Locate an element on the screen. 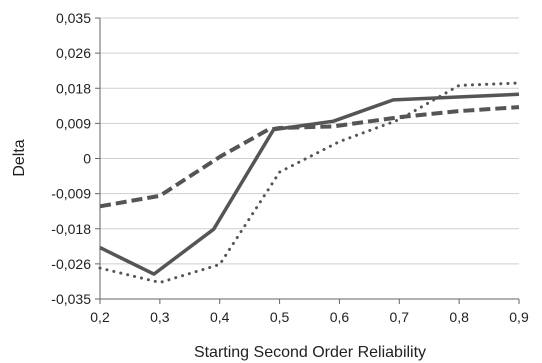 The height and width of the screenshot is (363, 542). x-axis-title: Starting Second Order Reliability is located at coordinates (310, 352).